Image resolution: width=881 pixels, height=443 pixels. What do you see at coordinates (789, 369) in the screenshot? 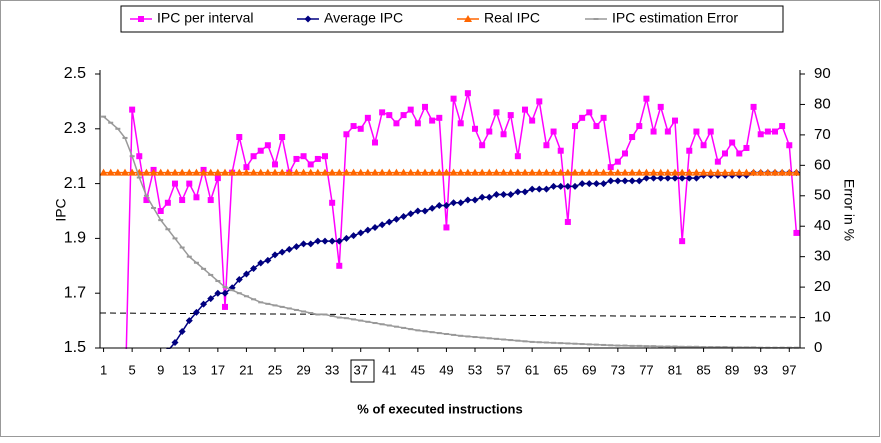
I see `x-tick-label: 97` at bounding box center [789, 369].